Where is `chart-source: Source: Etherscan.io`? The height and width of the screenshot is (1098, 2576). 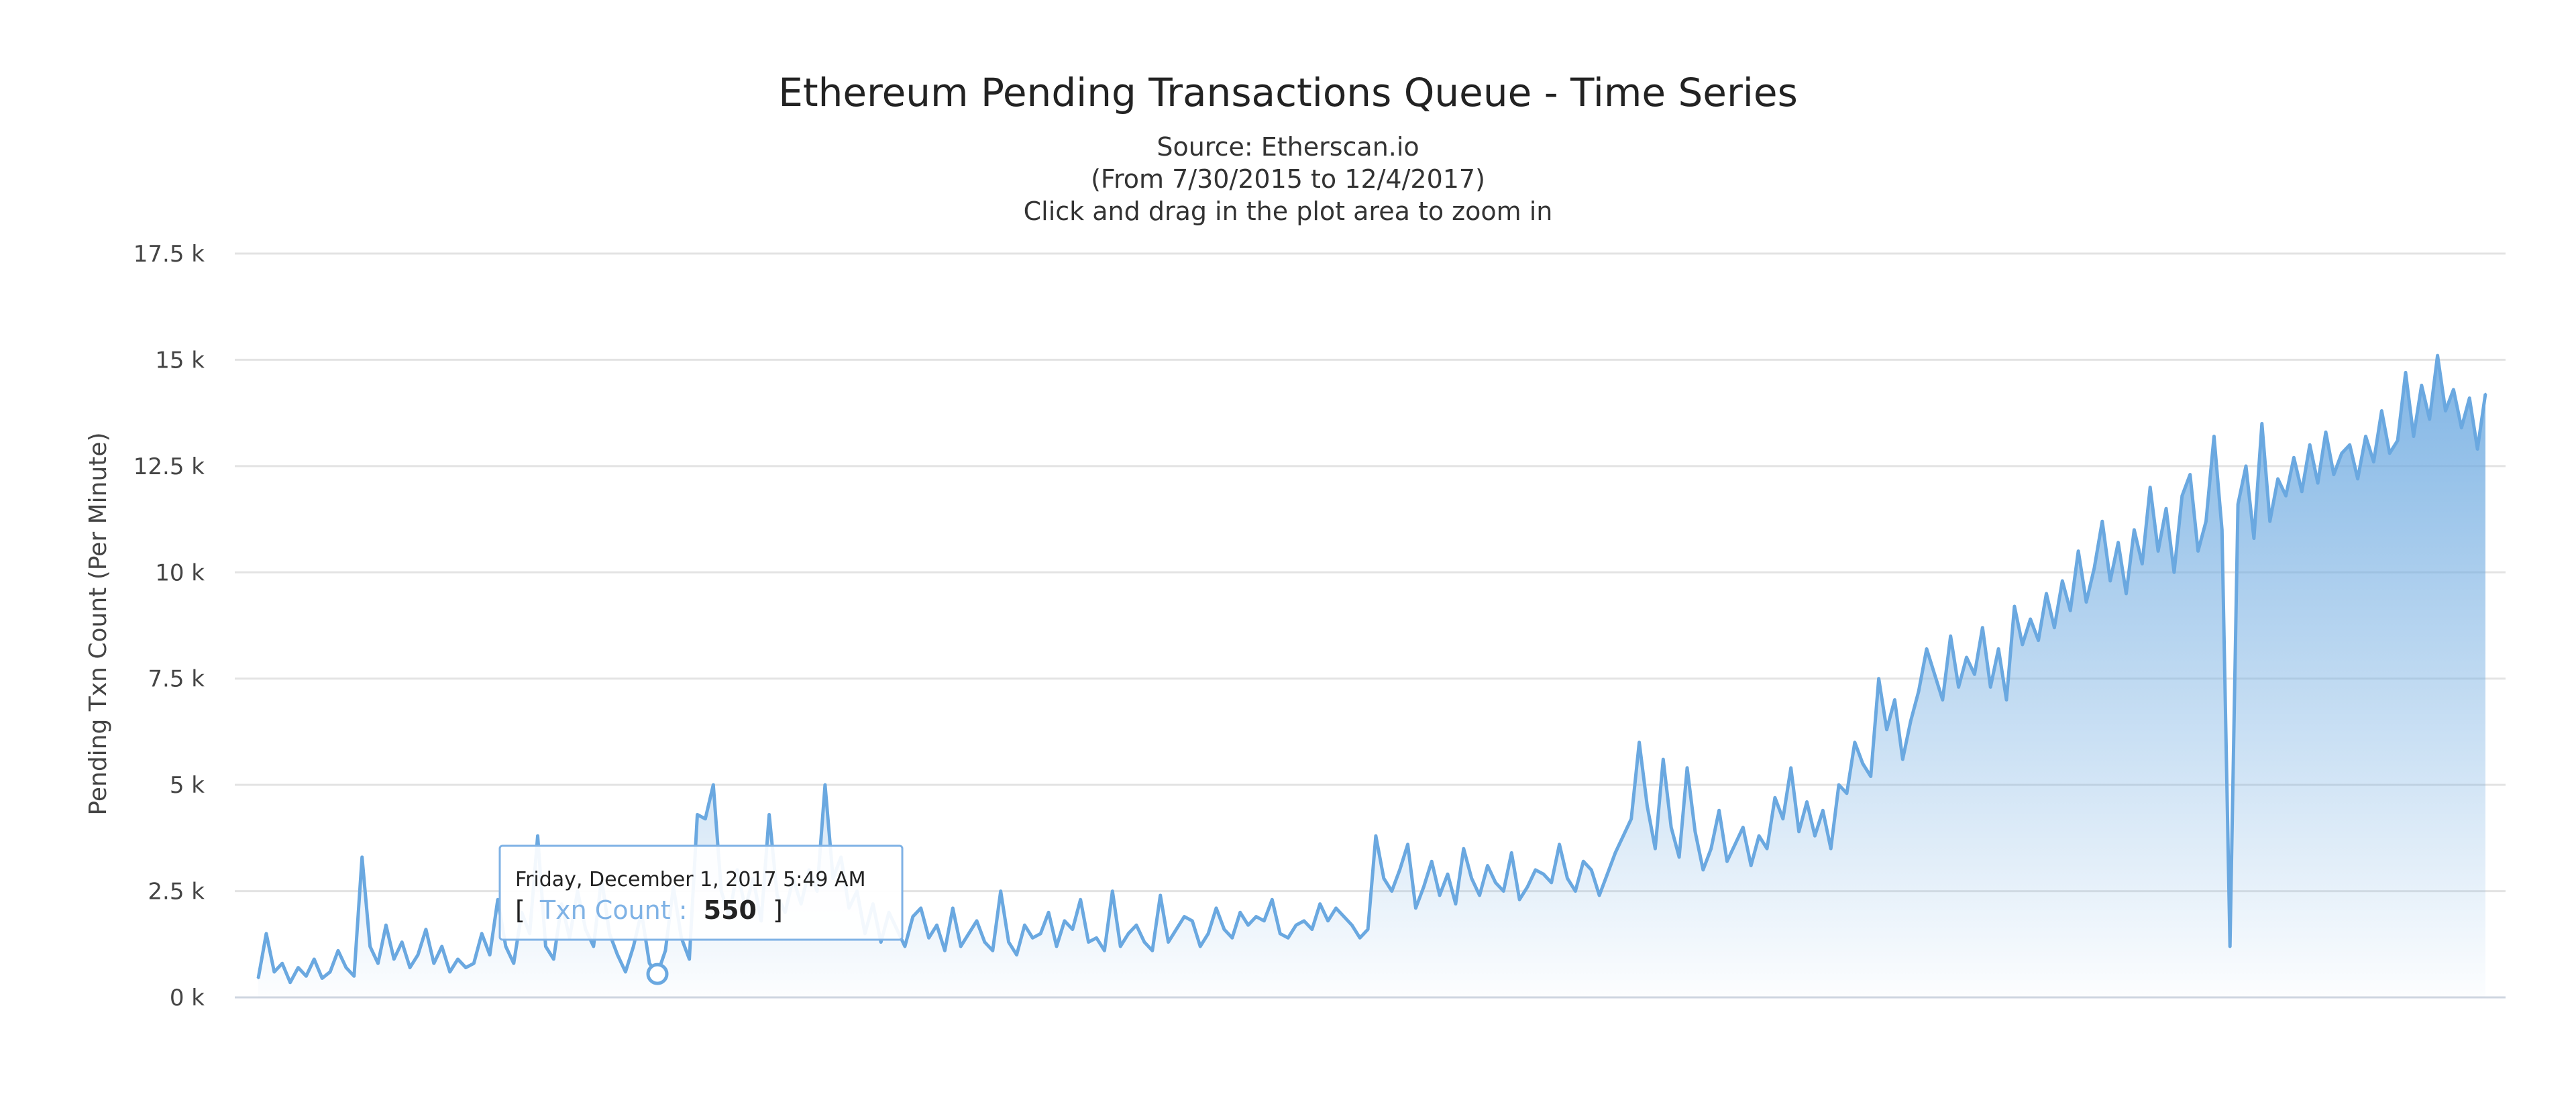
chart-source: Source: Etherscan.io is located at coordinates (1288, 147).